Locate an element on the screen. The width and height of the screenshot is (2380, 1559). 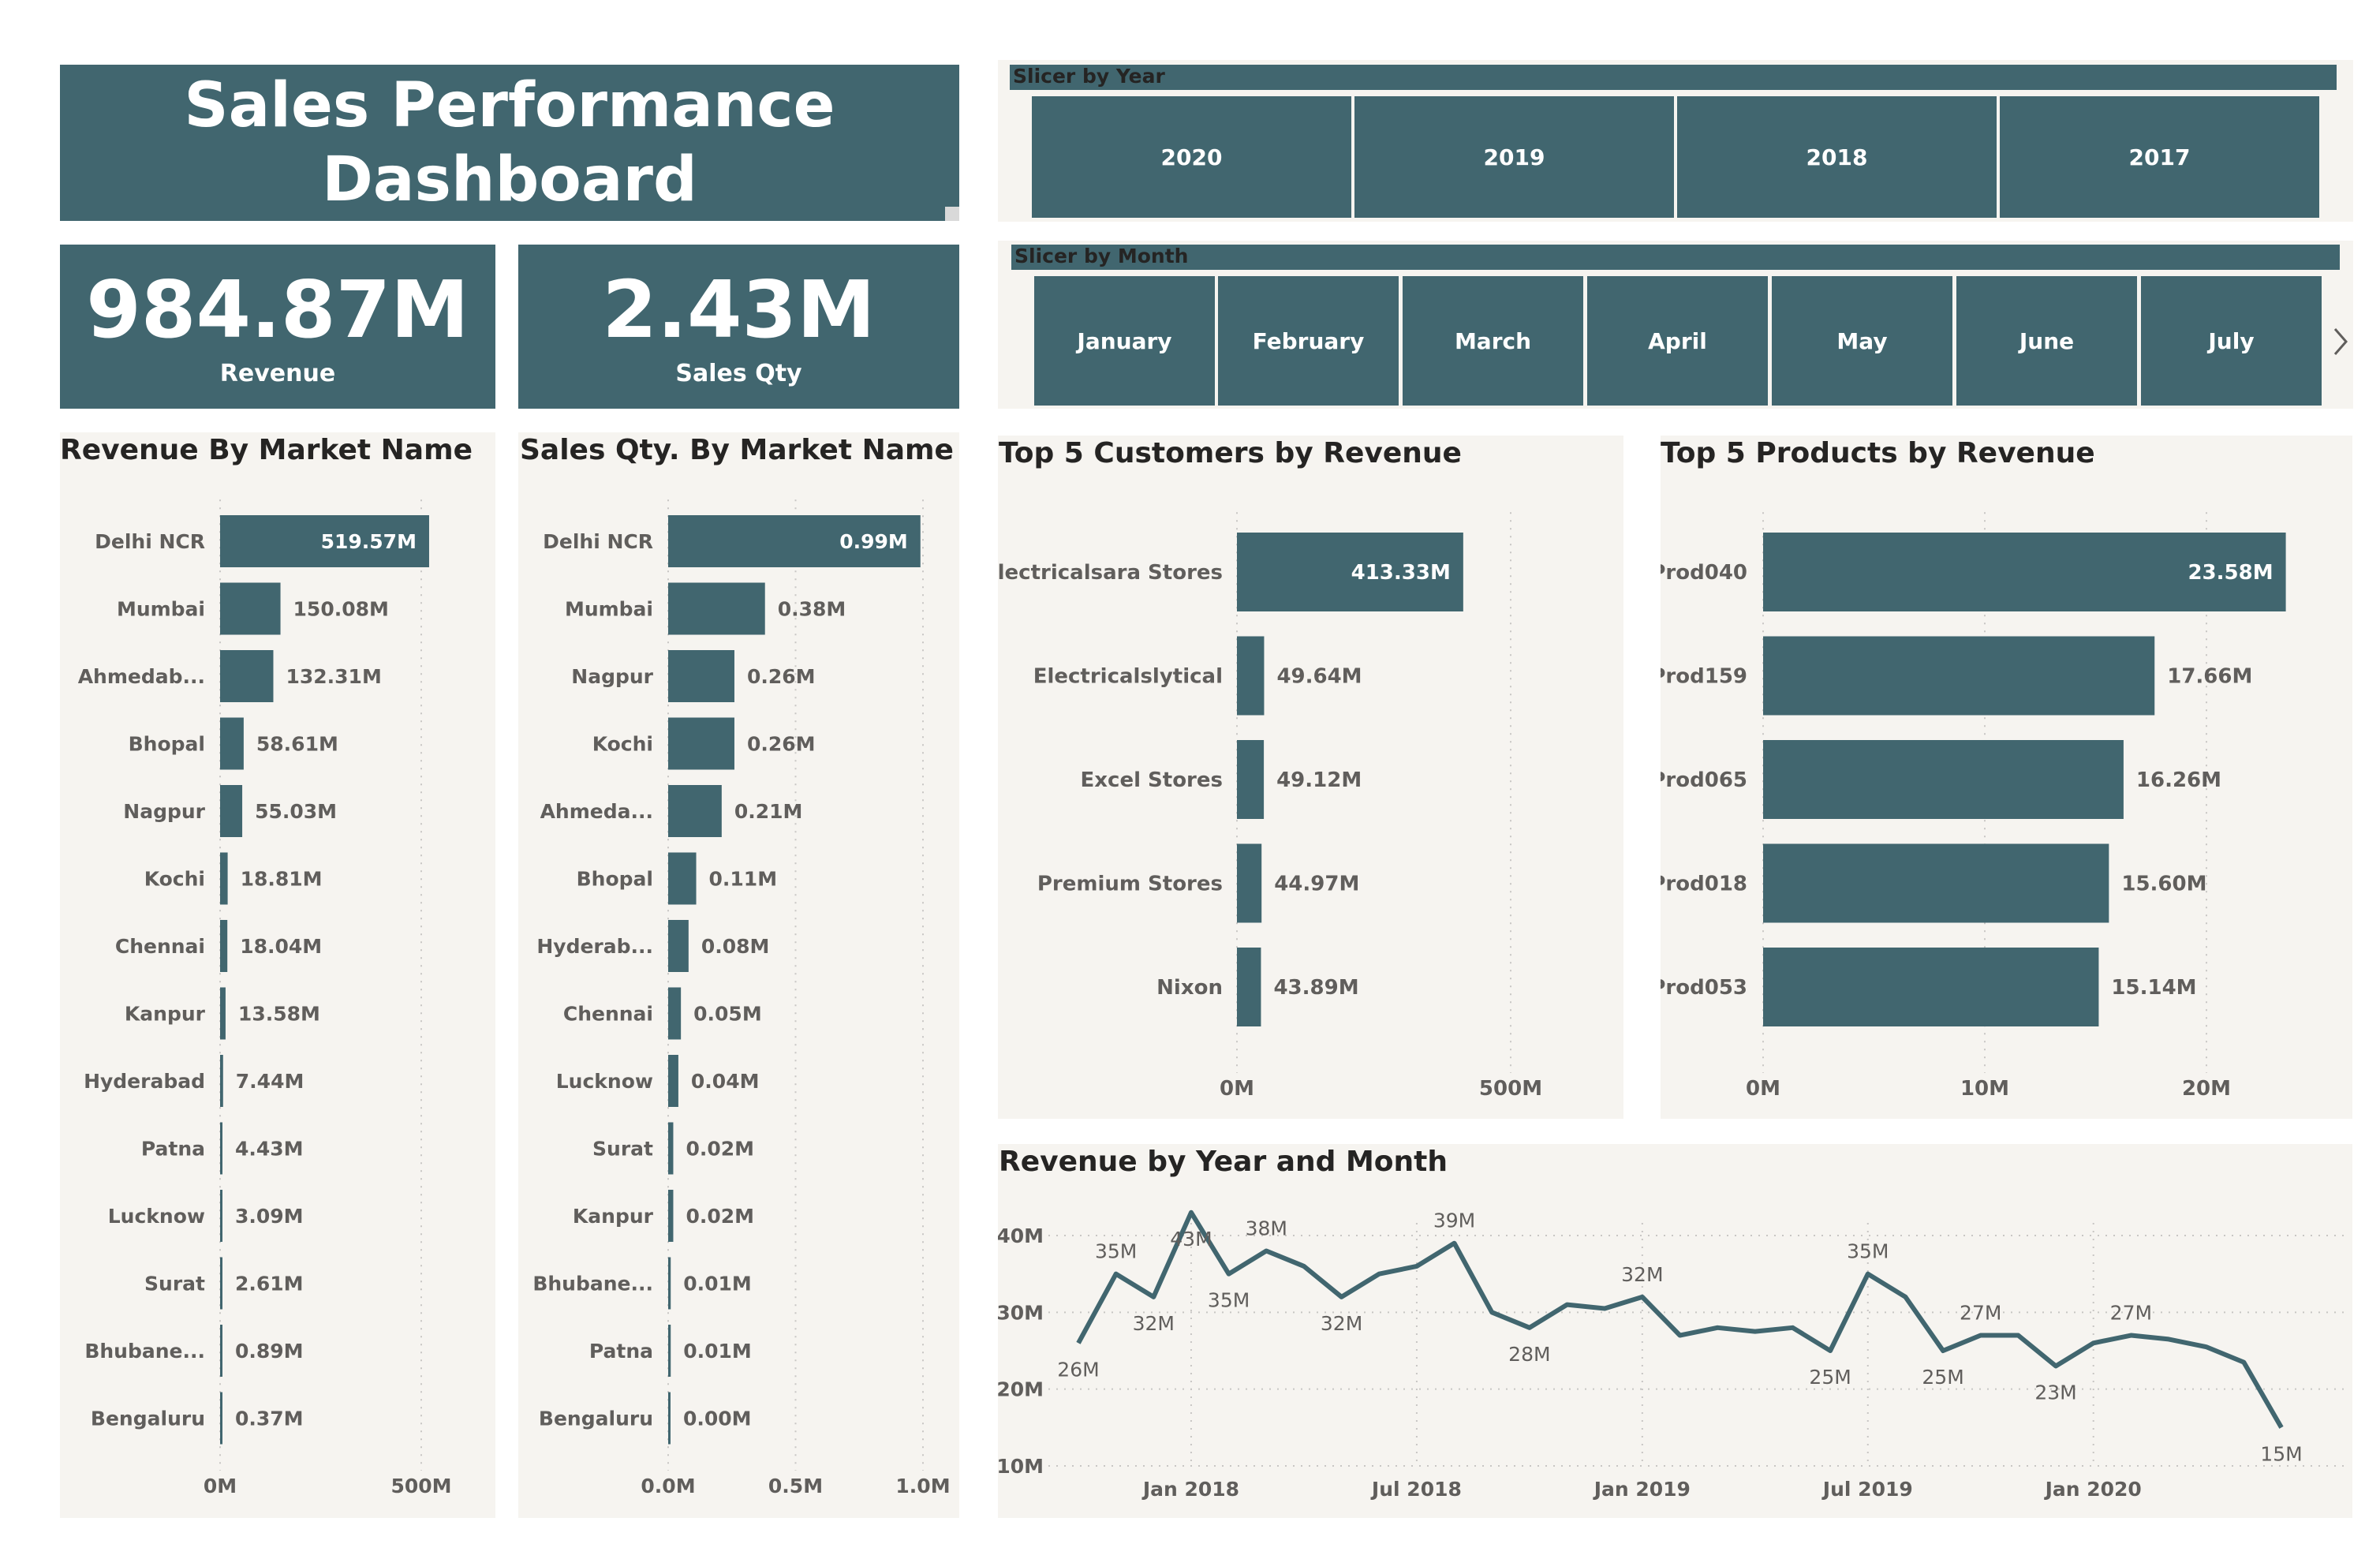
month-option-february: February is located at coordinates (1308, 341).